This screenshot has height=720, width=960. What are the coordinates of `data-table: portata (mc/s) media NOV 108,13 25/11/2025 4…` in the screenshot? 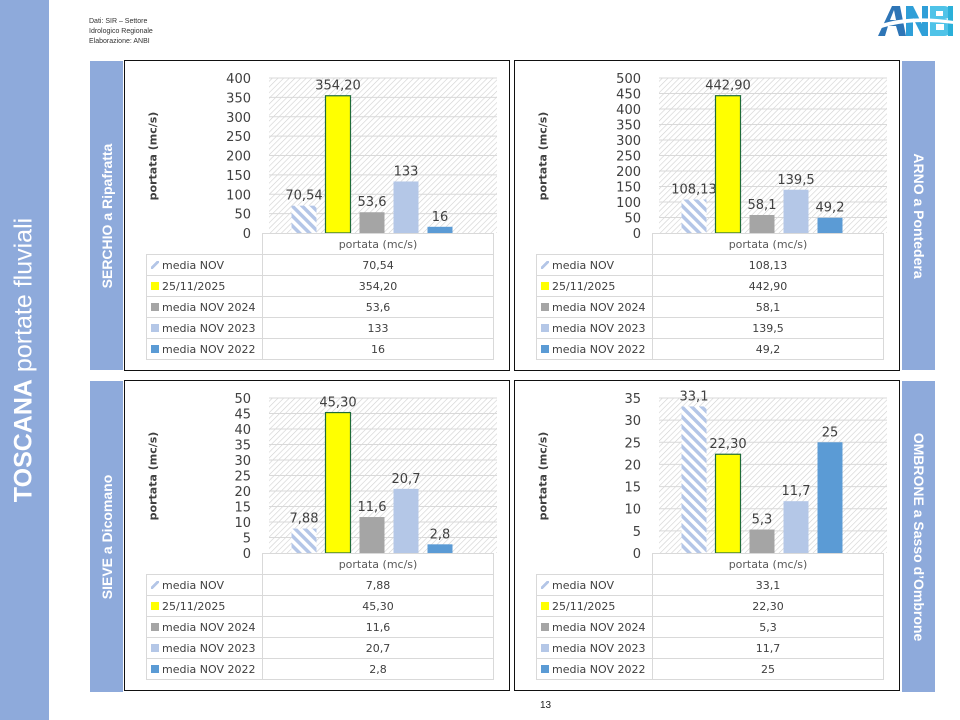 It's located at (710, 296).